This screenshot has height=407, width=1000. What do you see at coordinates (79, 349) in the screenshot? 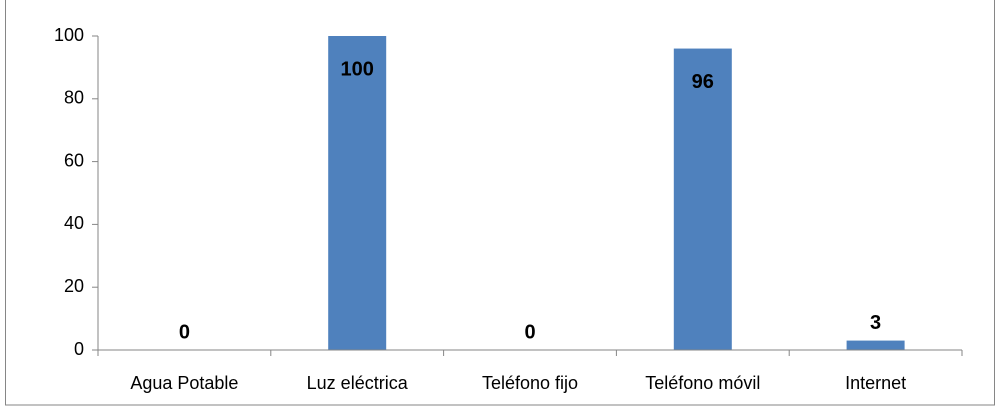
I see `y-tick-label: 0` at bounding box center [79, 349].